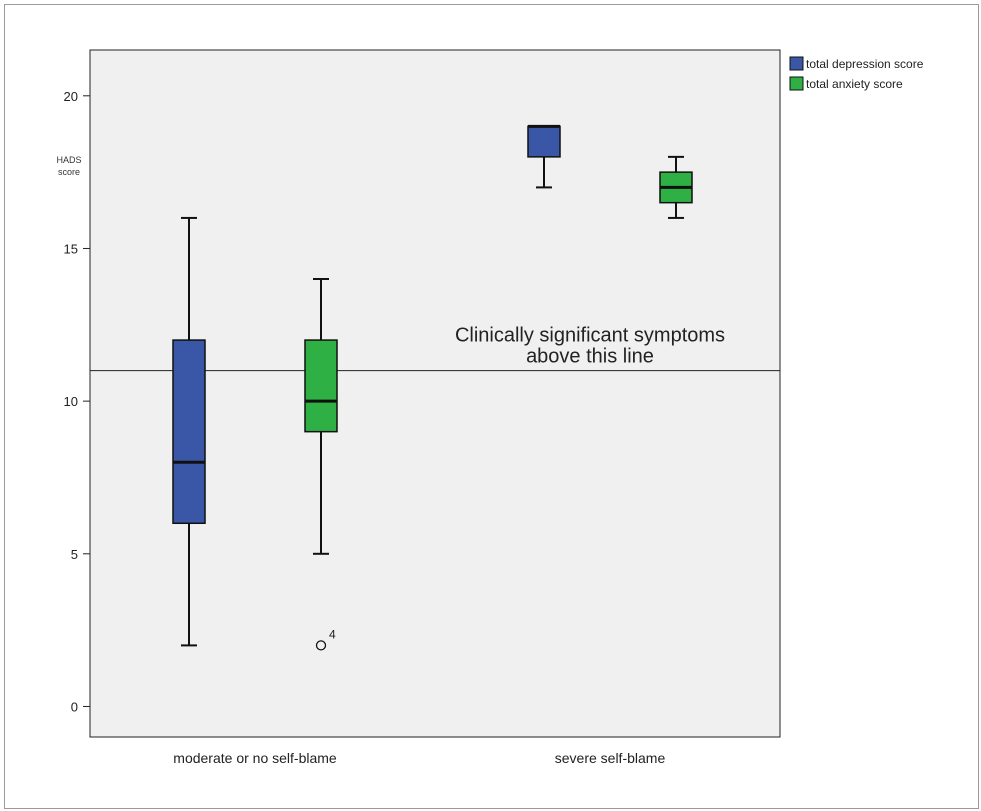  Describe the element at coordinates (332, 634) in the screenshot. I see `outlier-label: 4` at that location.